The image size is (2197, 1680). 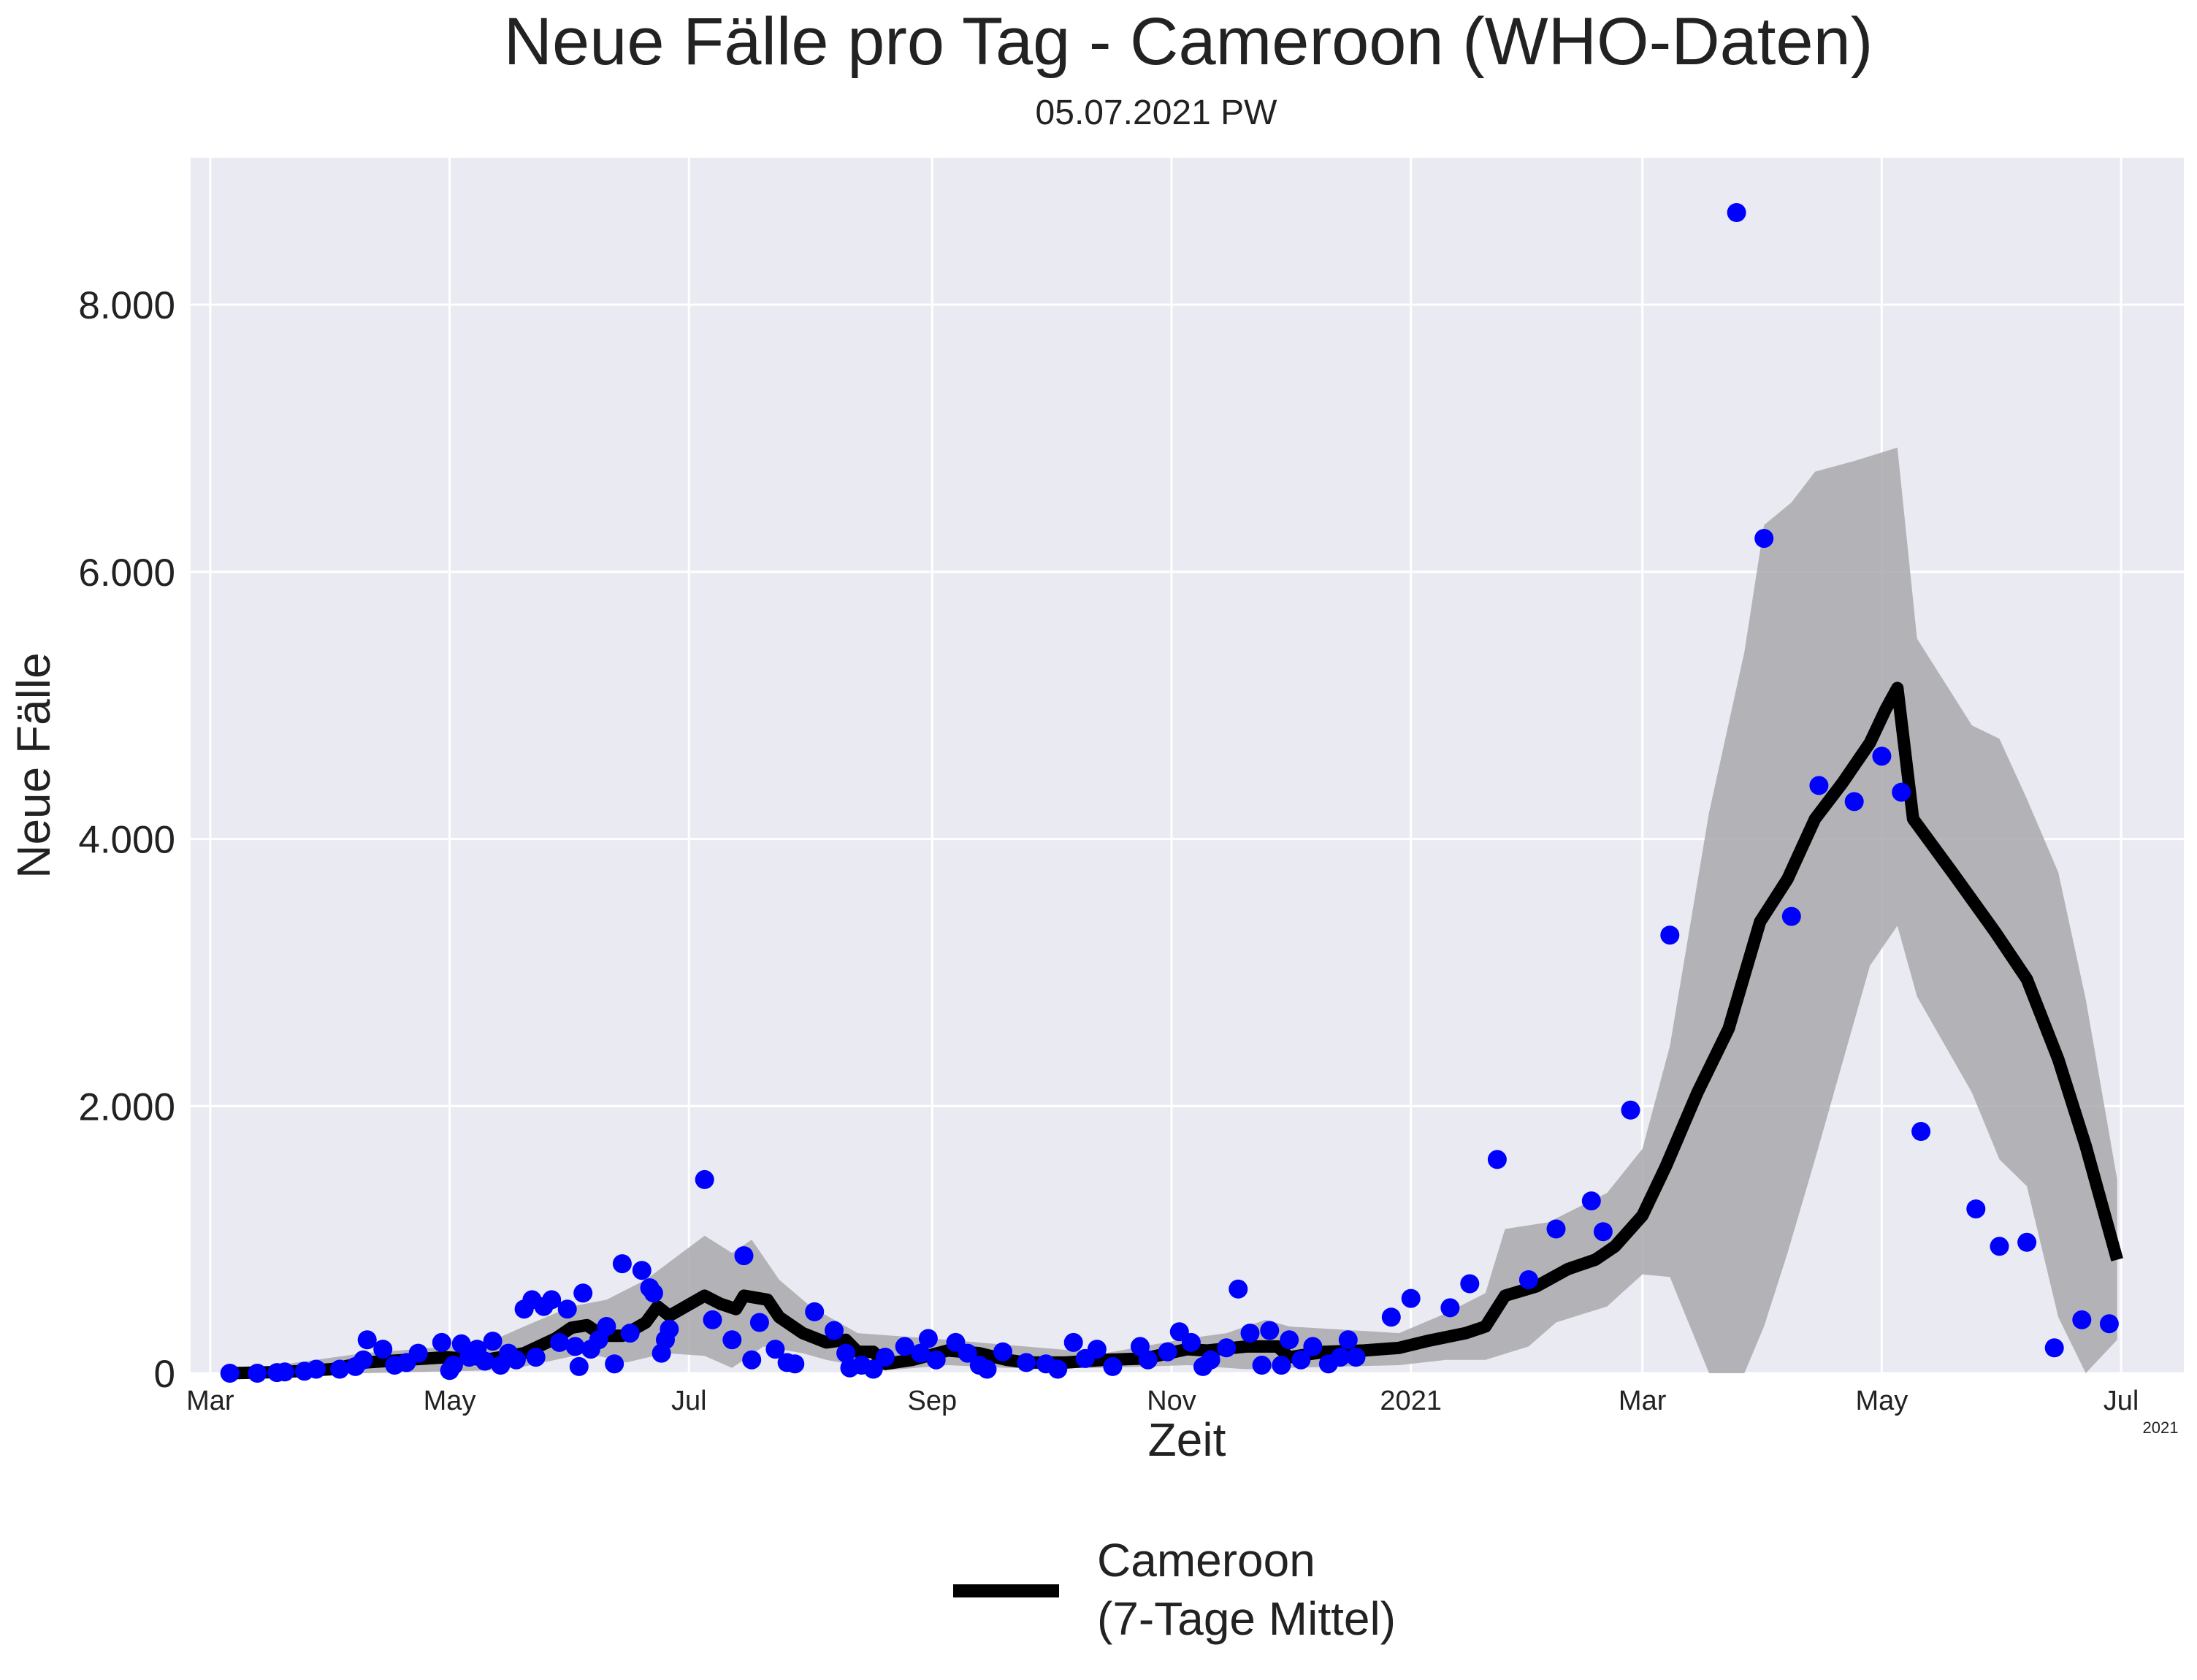 What do you see at coordinates (1246, 1618) in the screenshot?
I see `legend-label-line2: (7-Tage Mittel)` at bounding box center [1246, 1618].